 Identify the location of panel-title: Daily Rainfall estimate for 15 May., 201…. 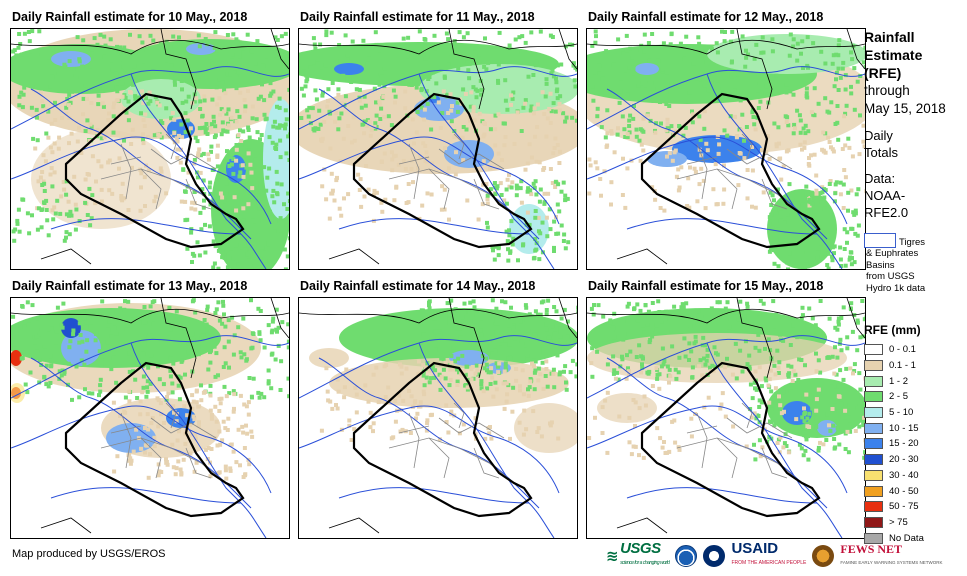
(706, 286).